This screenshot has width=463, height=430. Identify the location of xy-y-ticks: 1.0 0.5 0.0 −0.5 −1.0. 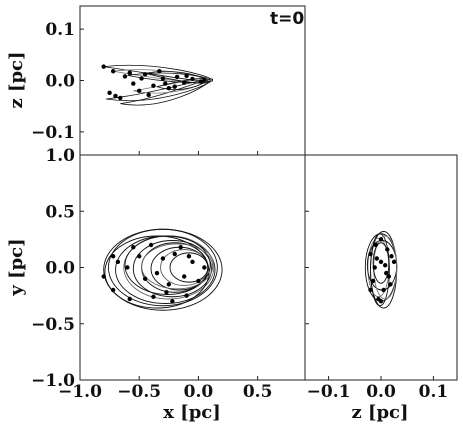
(57, 268).